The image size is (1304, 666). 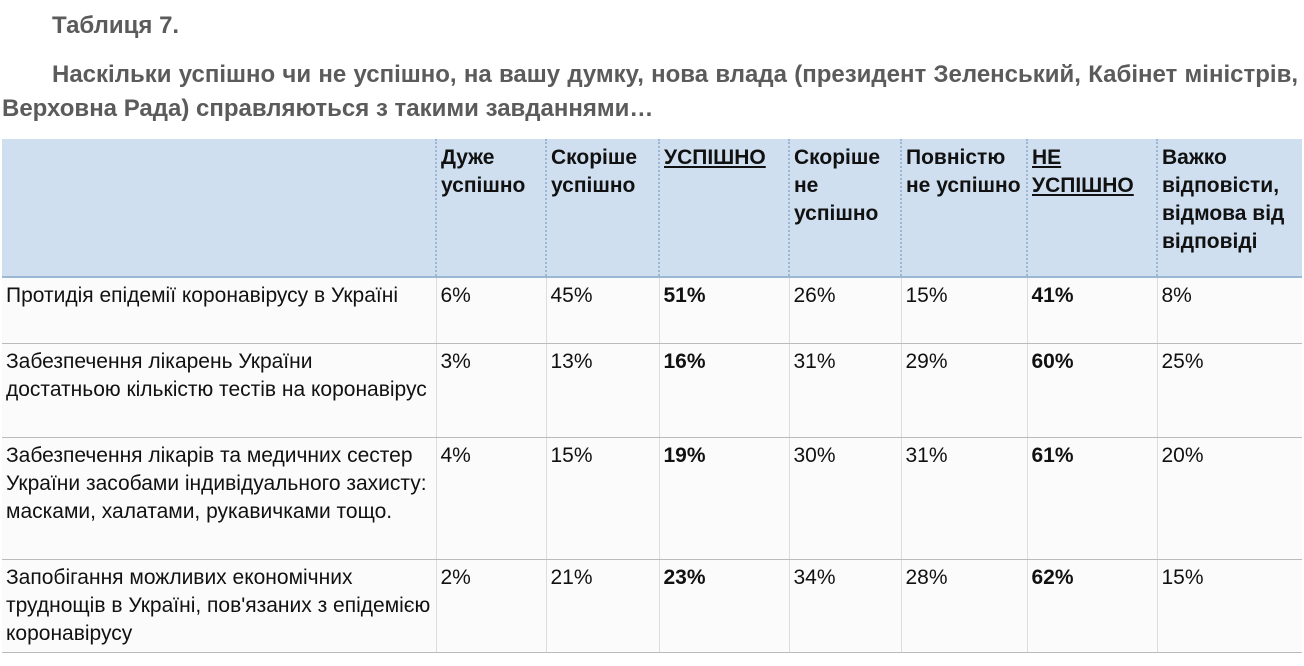 I want to click on row-task: Протидія епідемії коронавірусу в Україні, so click(x=219, y=310).